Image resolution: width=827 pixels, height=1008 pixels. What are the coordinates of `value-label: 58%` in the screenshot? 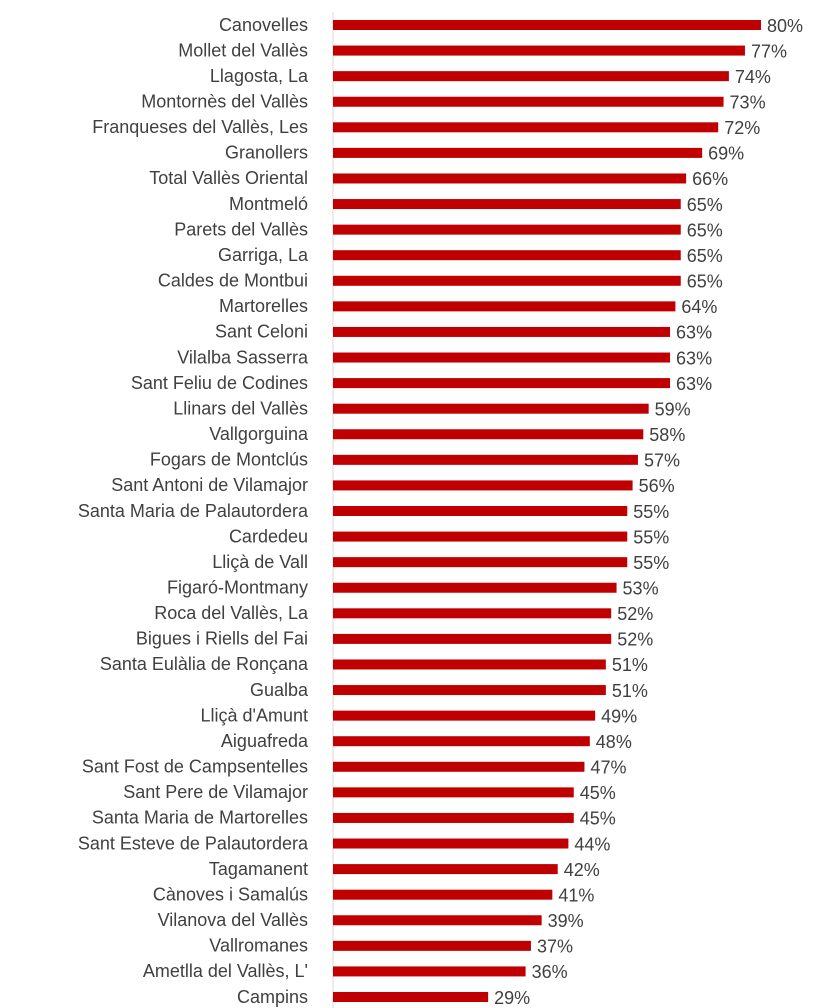 It's located at (667, 435).